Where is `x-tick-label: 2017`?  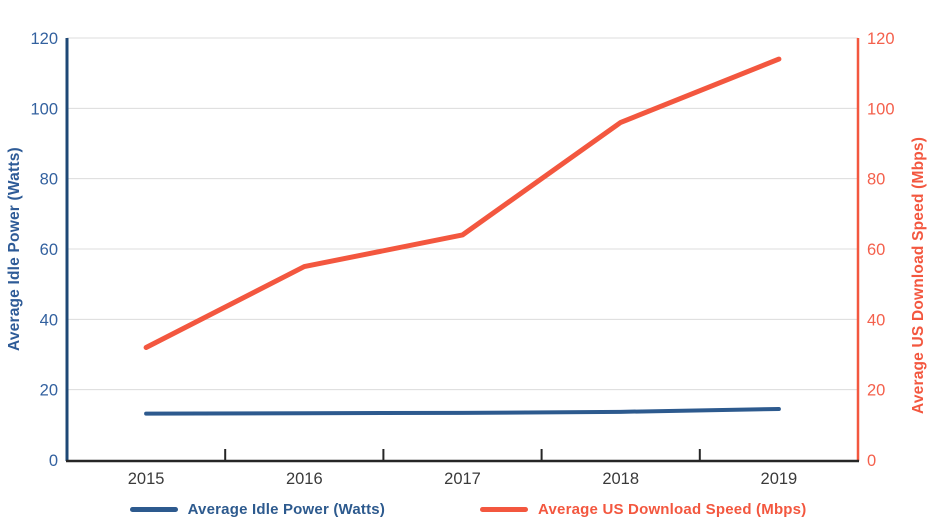
x-tick-label: 2017 is located at coordinates (462, 479).